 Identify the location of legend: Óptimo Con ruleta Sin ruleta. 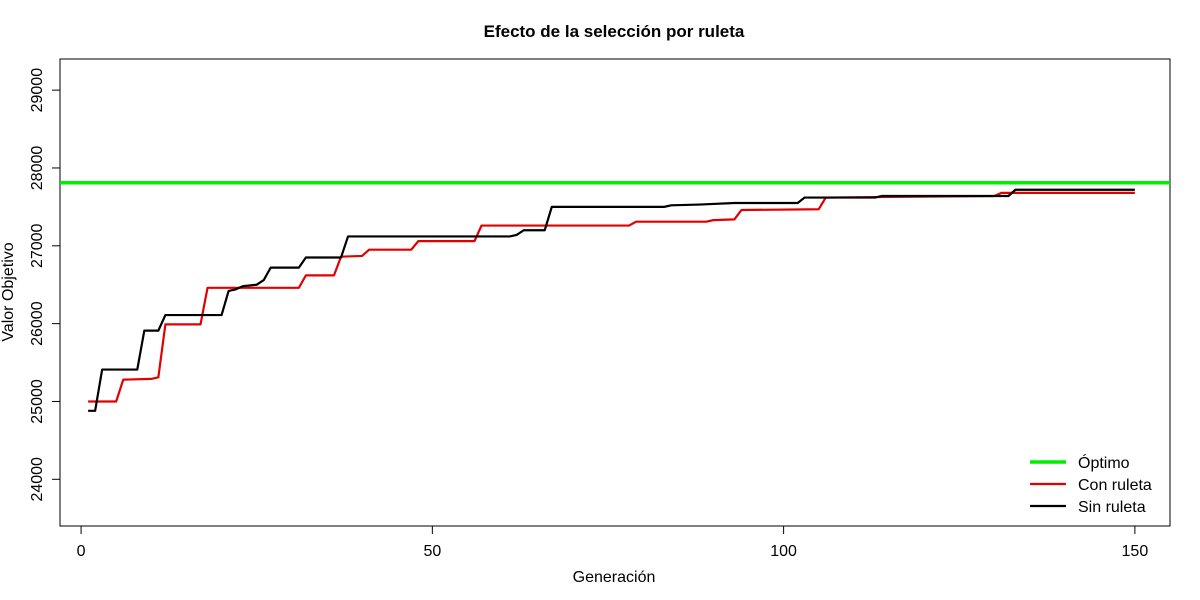
(1091, 484).